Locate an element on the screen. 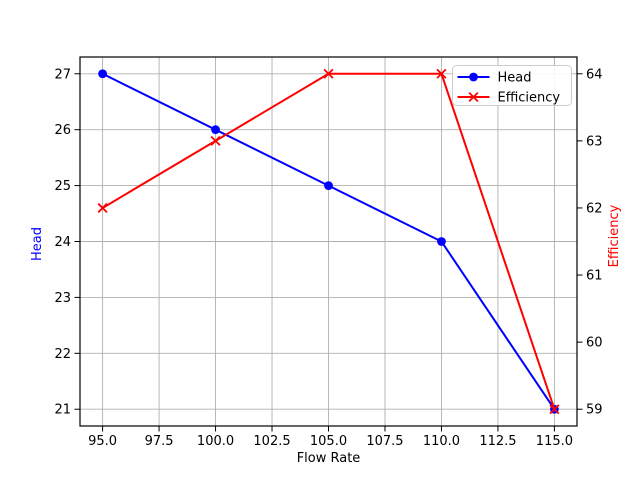  x-tick-label: 102.5 is located at coordinates (271, 441).